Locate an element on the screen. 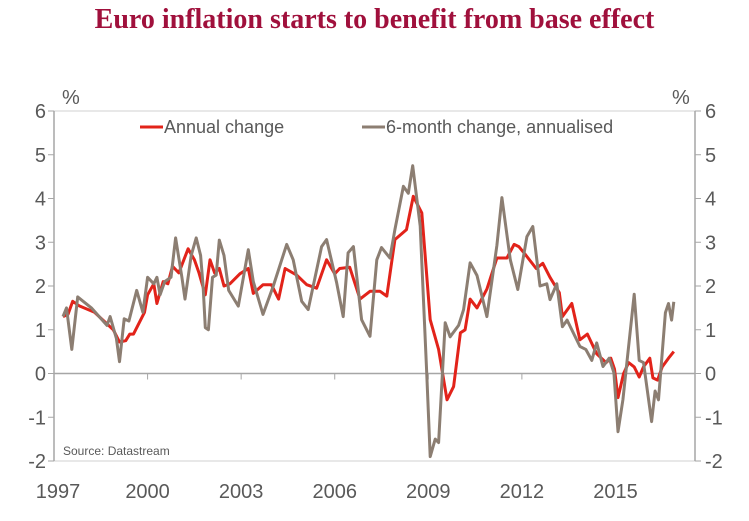 This screenshot has height=521, width=749. y-tick-label-left: 3 is located at coordinates (40, 243).